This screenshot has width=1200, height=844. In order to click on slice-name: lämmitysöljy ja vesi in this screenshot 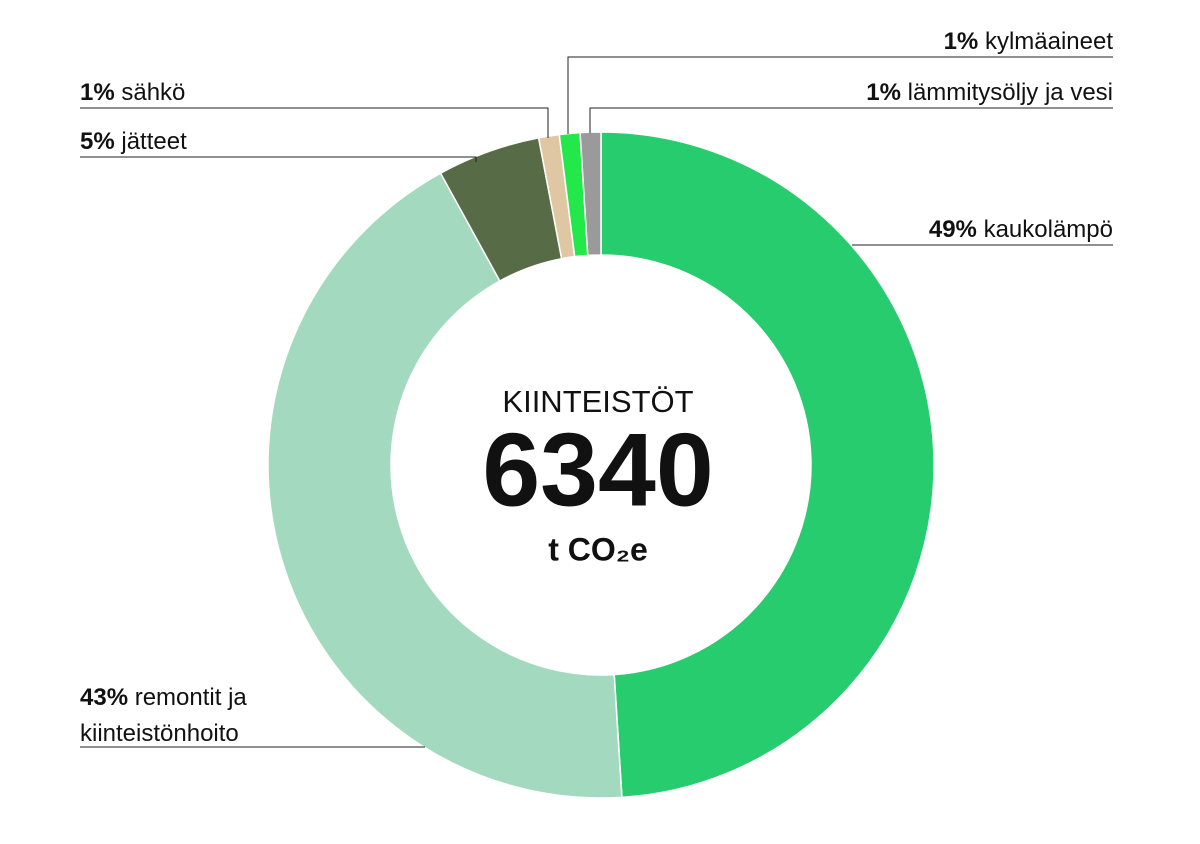, I will do `click(1010, 92)`.